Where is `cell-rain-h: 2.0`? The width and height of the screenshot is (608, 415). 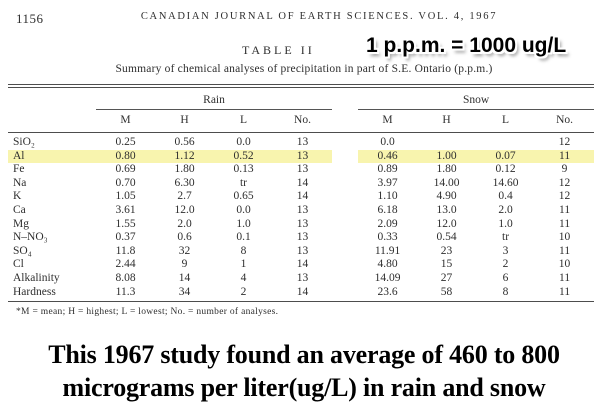 cell-rain-h: 2.0 is located at coordinates (184, 223).